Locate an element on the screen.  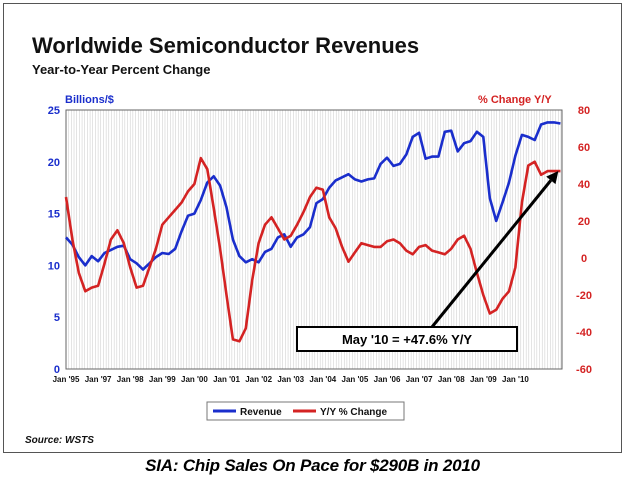
right-tick-label: 20 is located at coordinates (584, 222).